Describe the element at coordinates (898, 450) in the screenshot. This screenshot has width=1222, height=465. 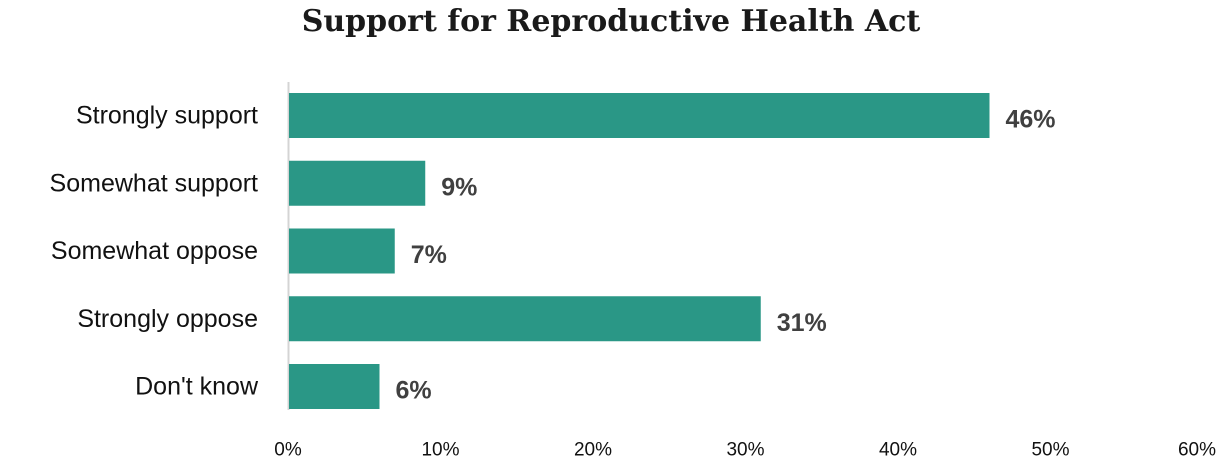
I see `x-tick-label: 40%` at that location.